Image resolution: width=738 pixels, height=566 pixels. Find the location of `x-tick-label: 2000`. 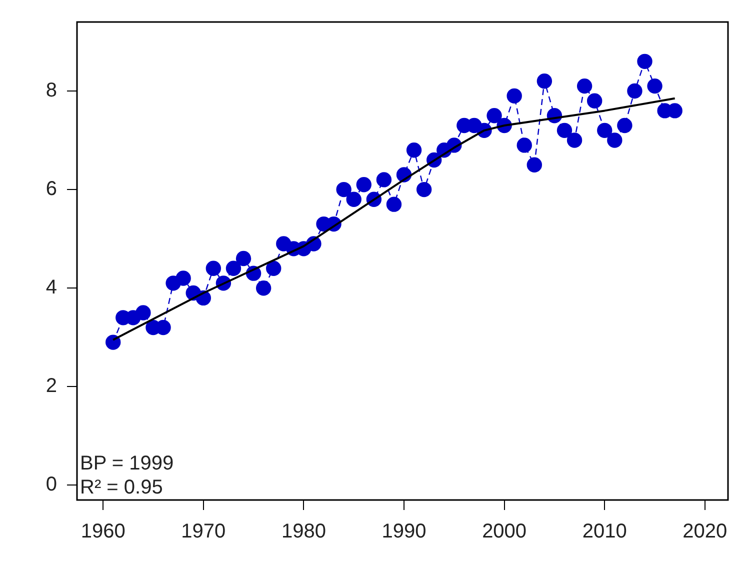

x-tick-label: 2000 is located at coordinates (504, 531).